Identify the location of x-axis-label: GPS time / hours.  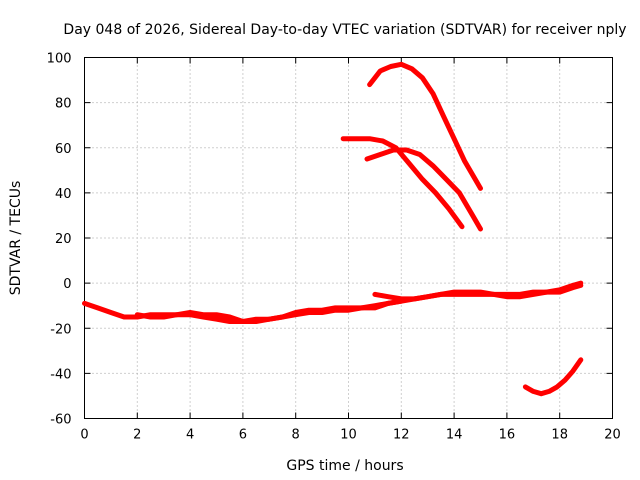
(344, 466).